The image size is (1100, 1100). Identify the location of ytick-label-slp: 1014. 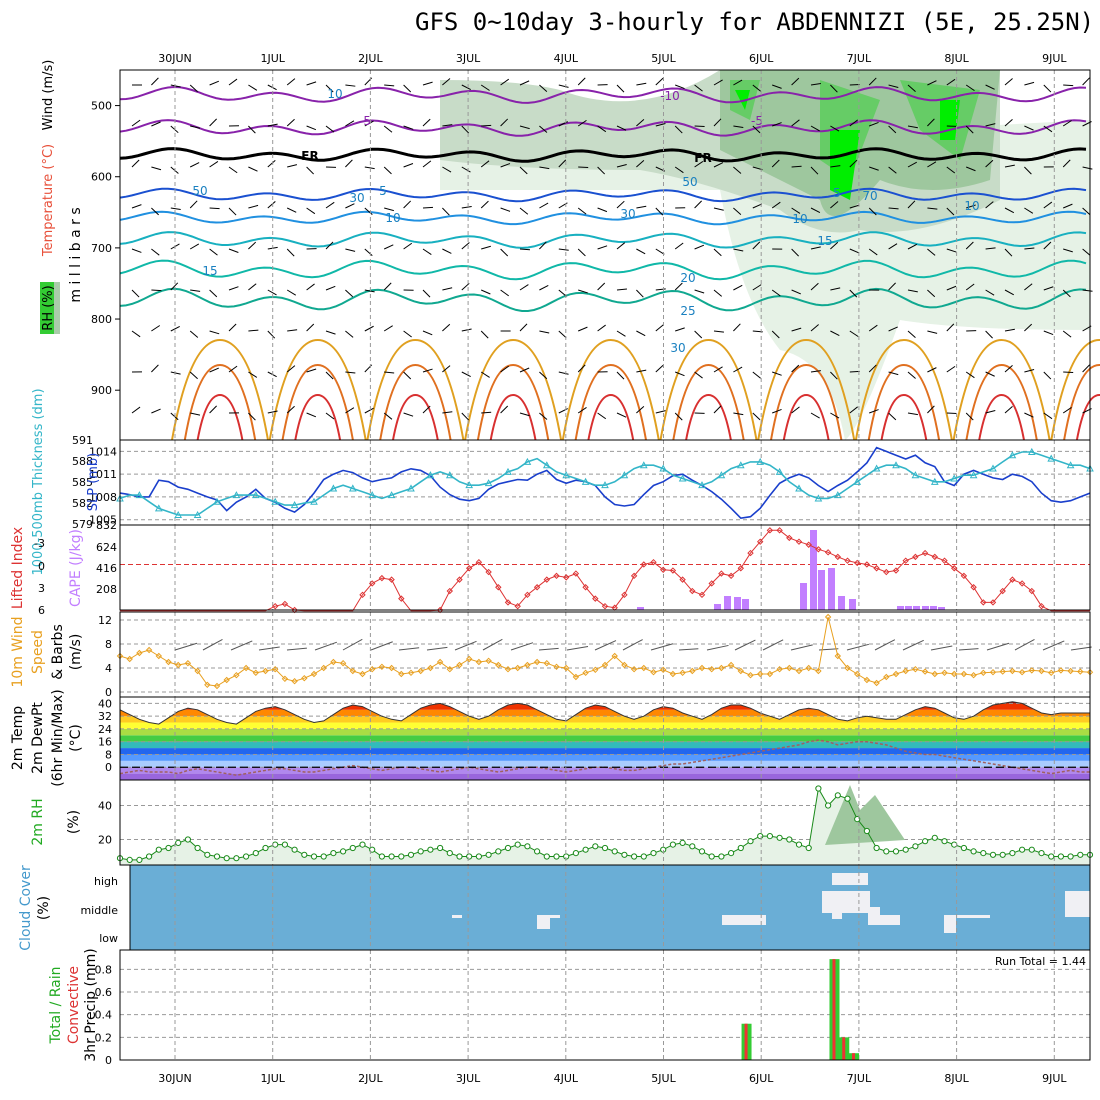
(103, 451).